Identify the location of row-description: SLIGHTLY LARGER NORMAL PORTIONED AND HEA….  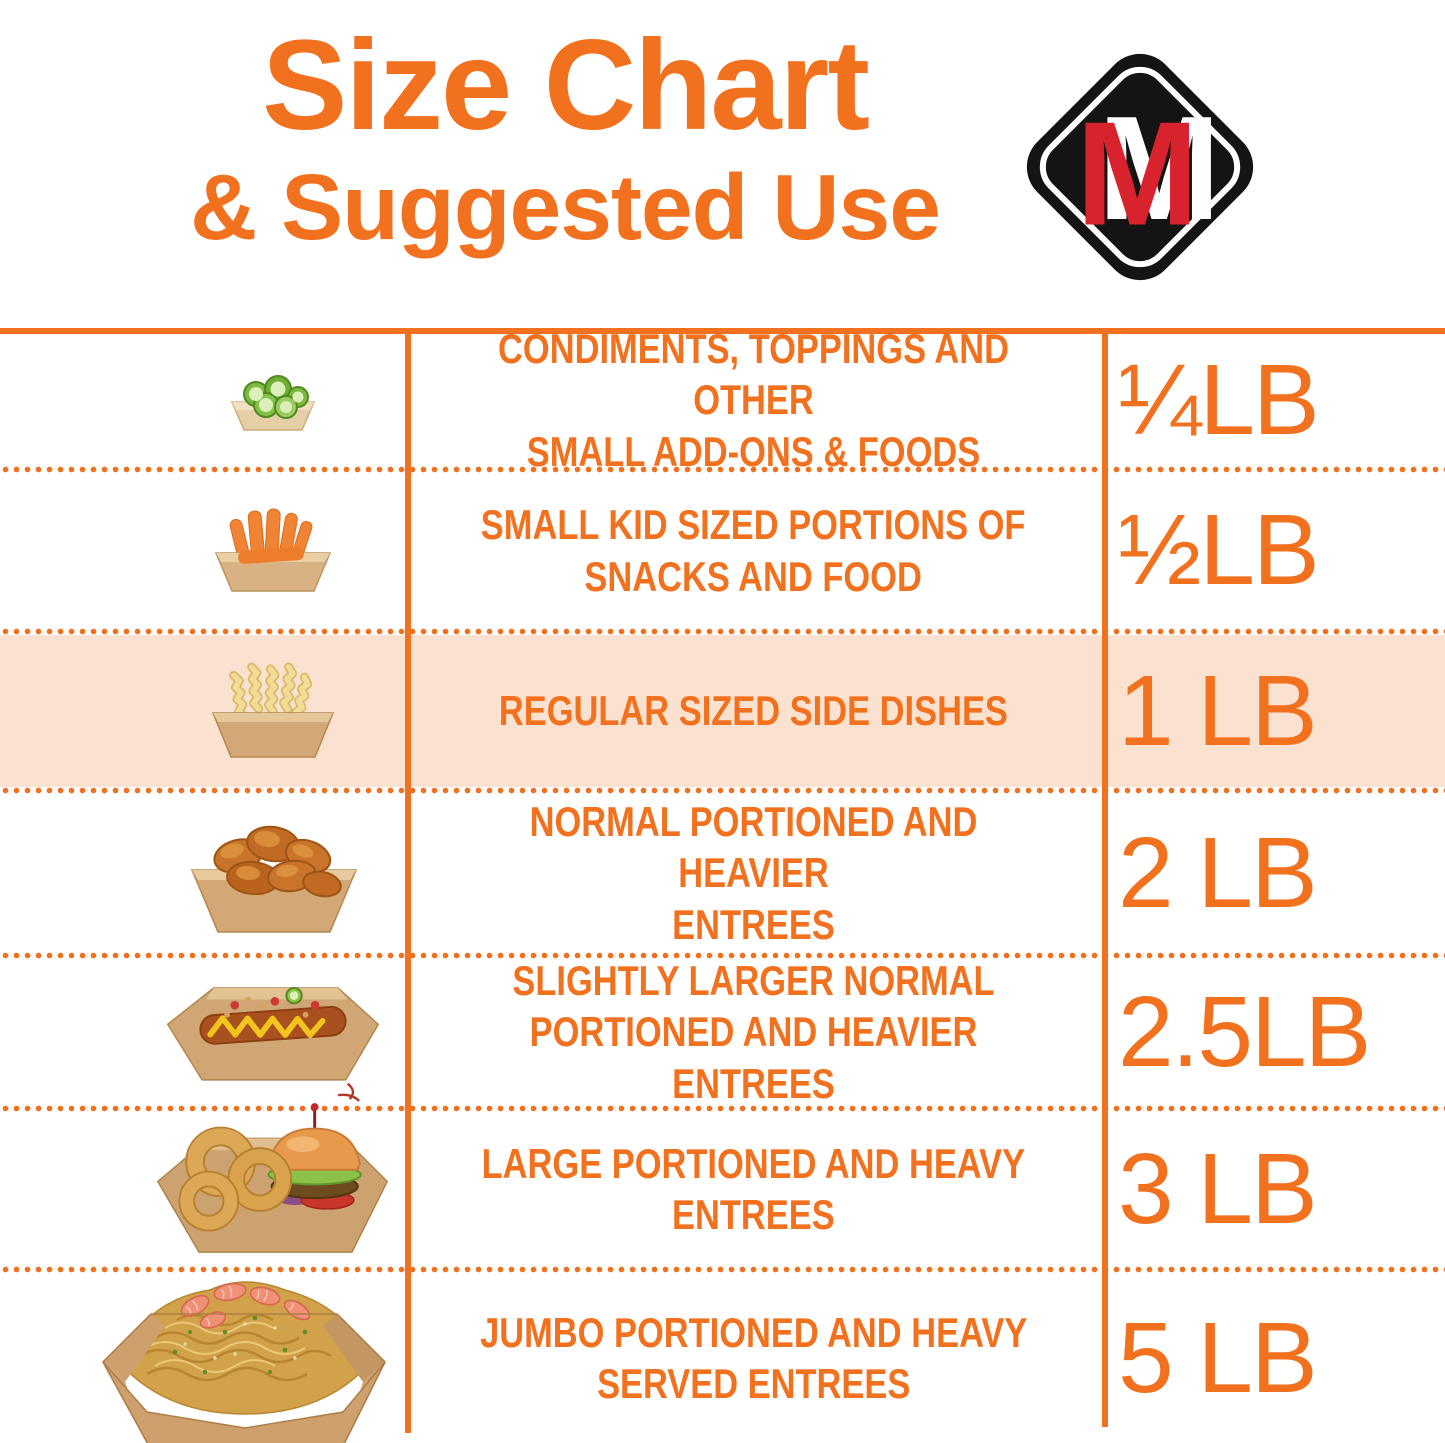
(753, 1032).